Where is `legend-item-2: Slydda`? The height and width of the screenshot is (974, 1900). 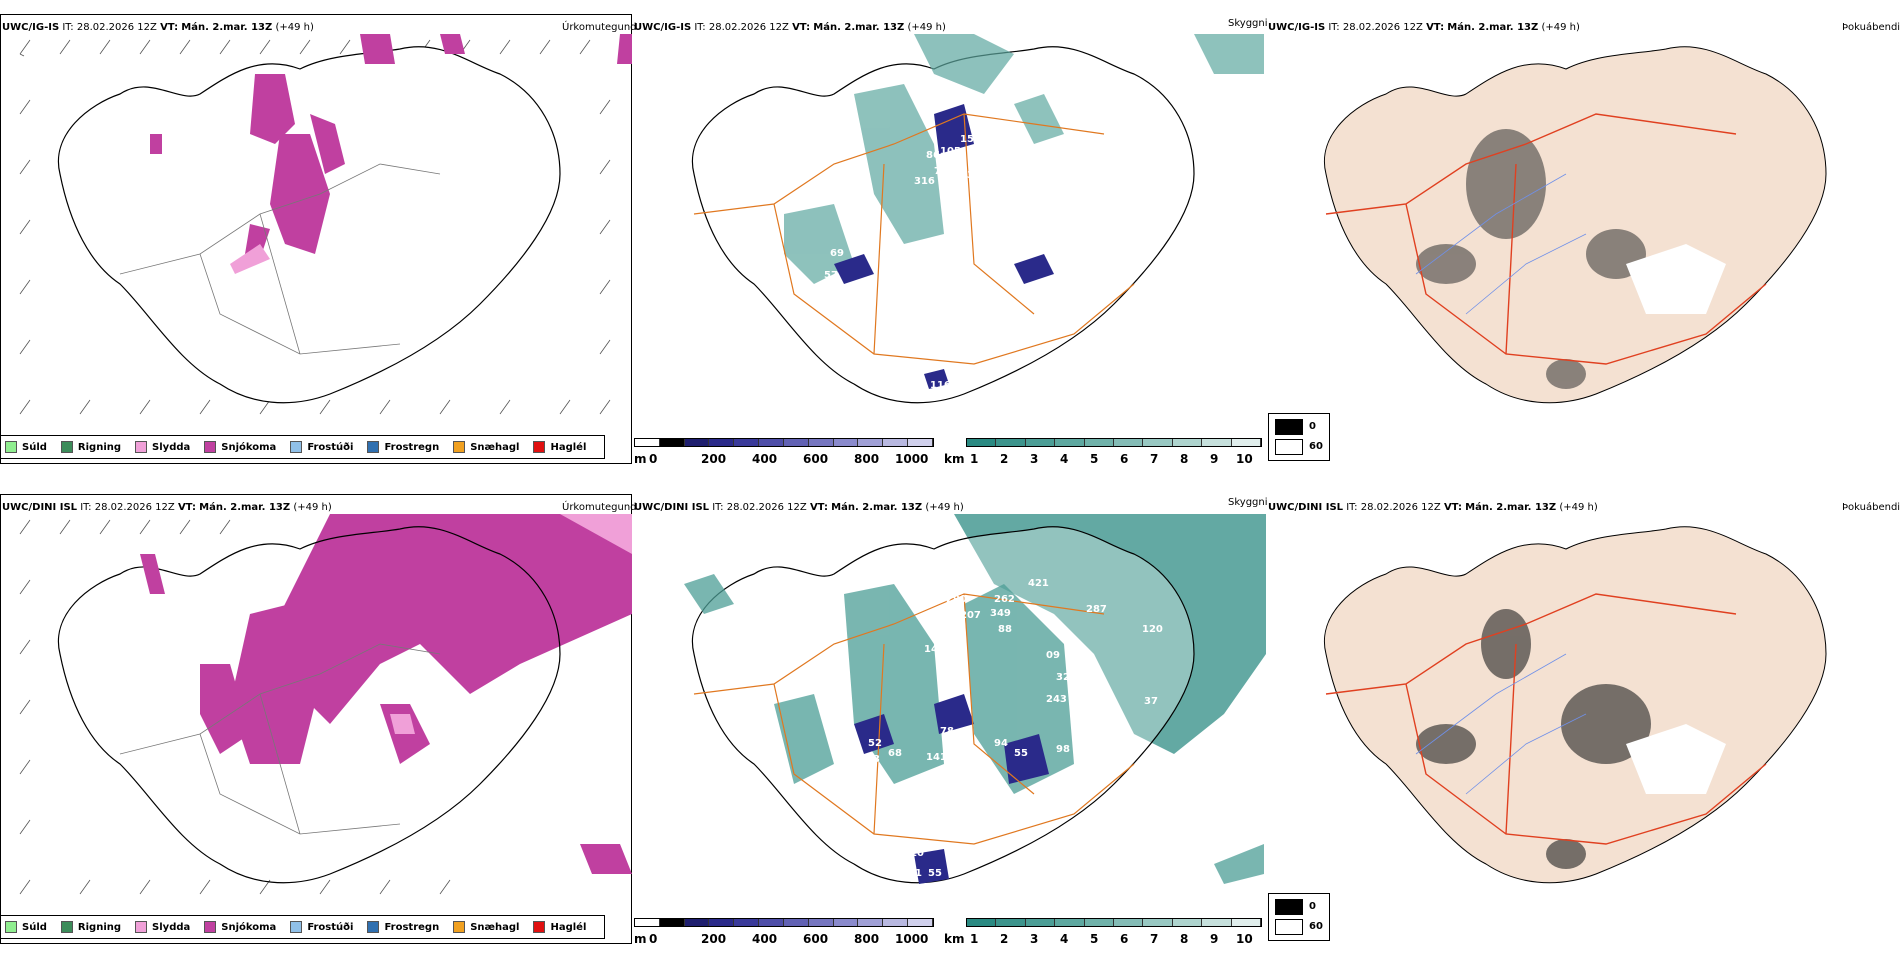
legend-item-2: Slydda is located at coordinates (162, 927).